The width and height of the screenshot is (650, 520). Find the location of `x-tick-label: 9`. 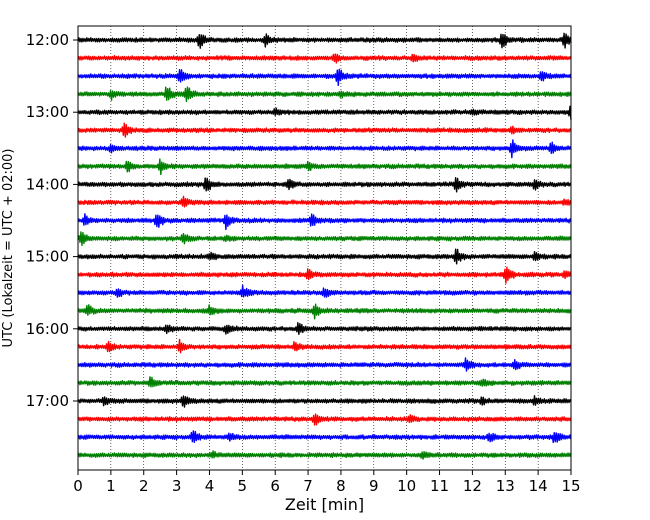

x-tick-label: 9 is located at coordinates (374, 486).